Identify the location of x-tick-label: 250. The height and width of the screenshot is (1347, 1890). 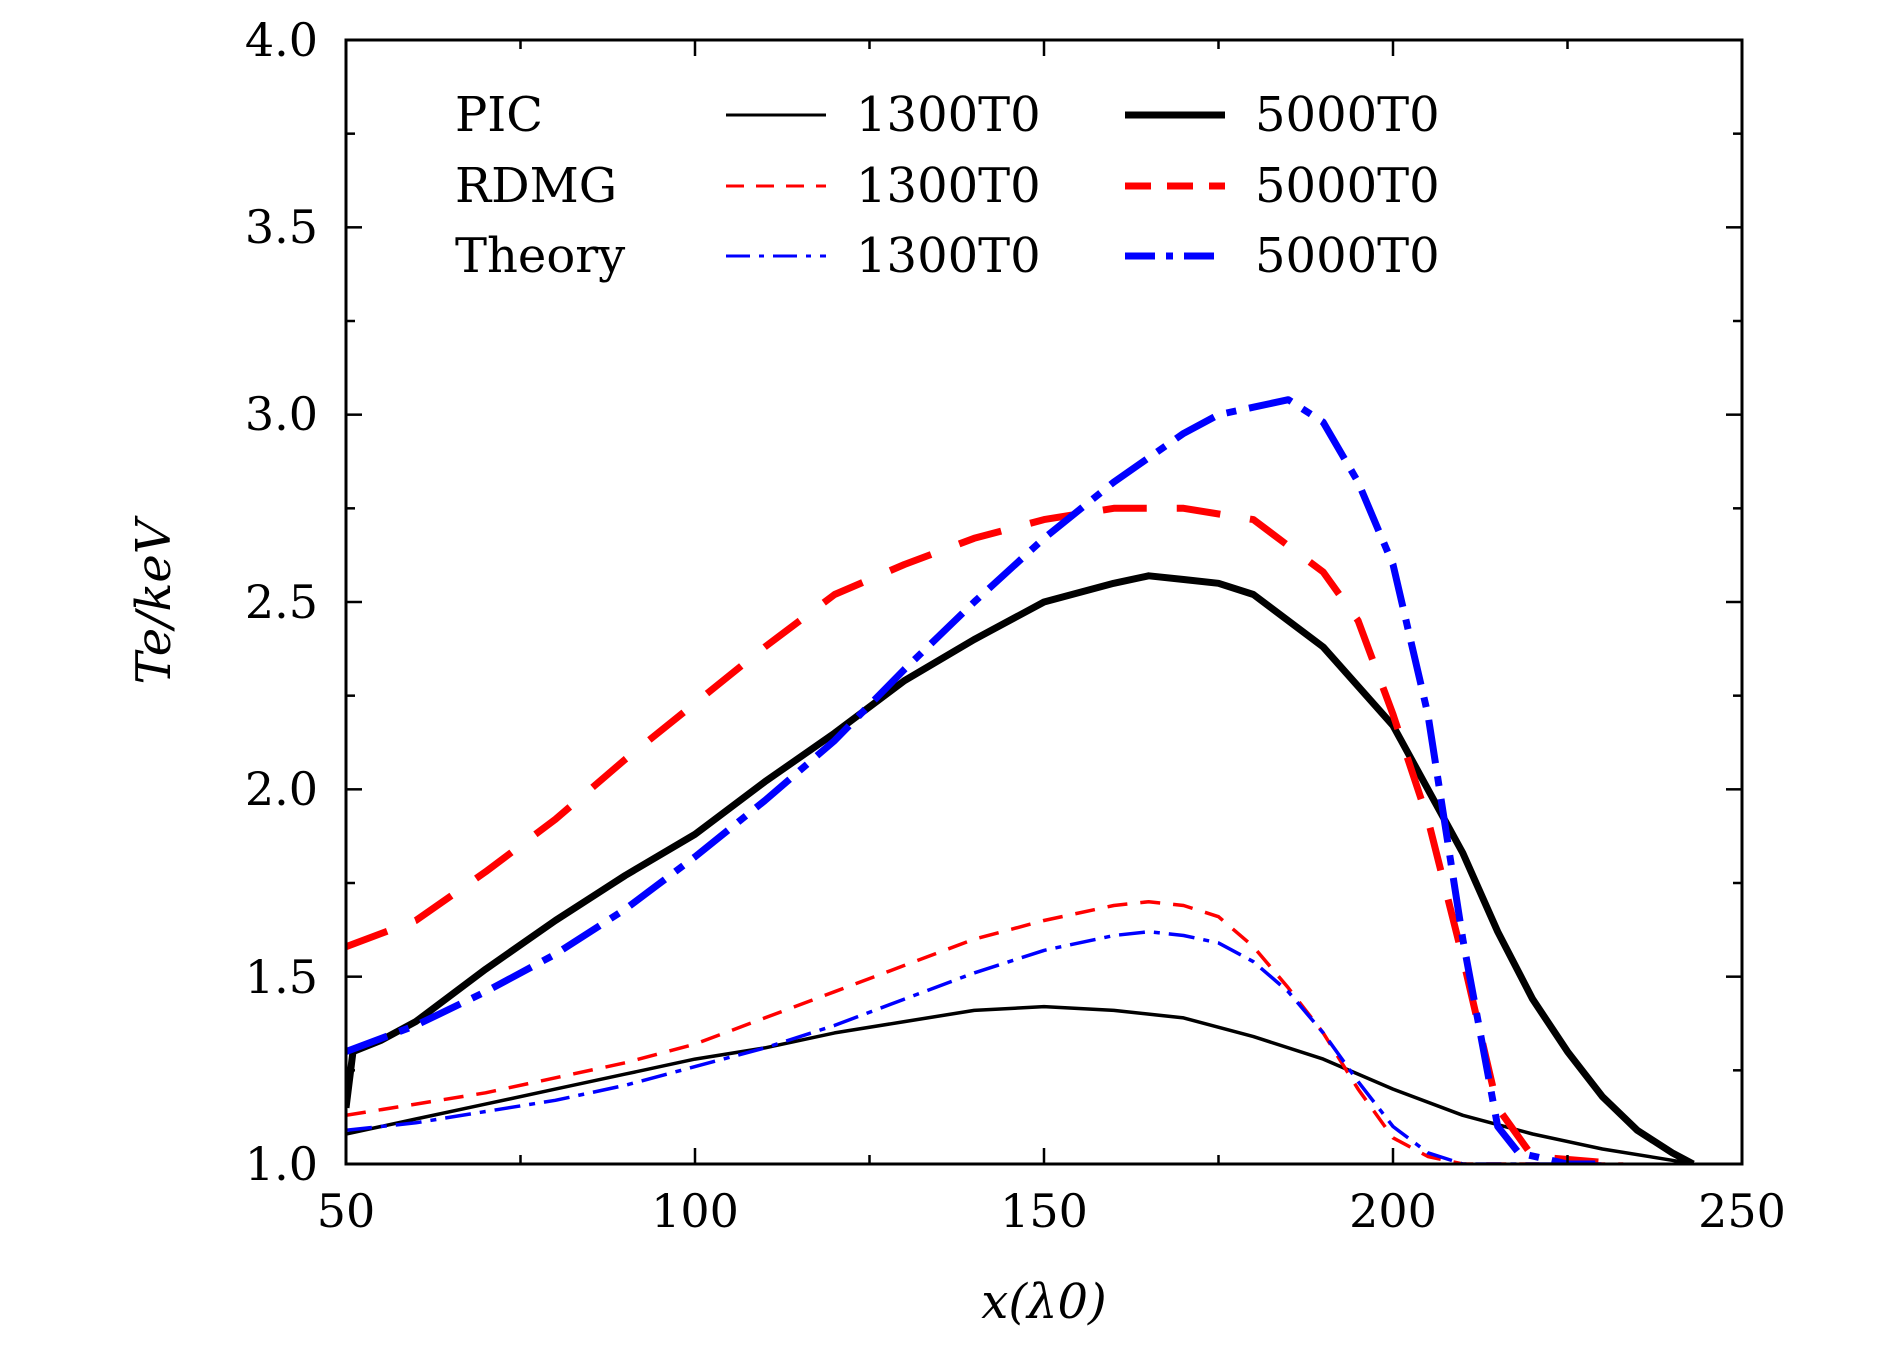
(1742, 1211).